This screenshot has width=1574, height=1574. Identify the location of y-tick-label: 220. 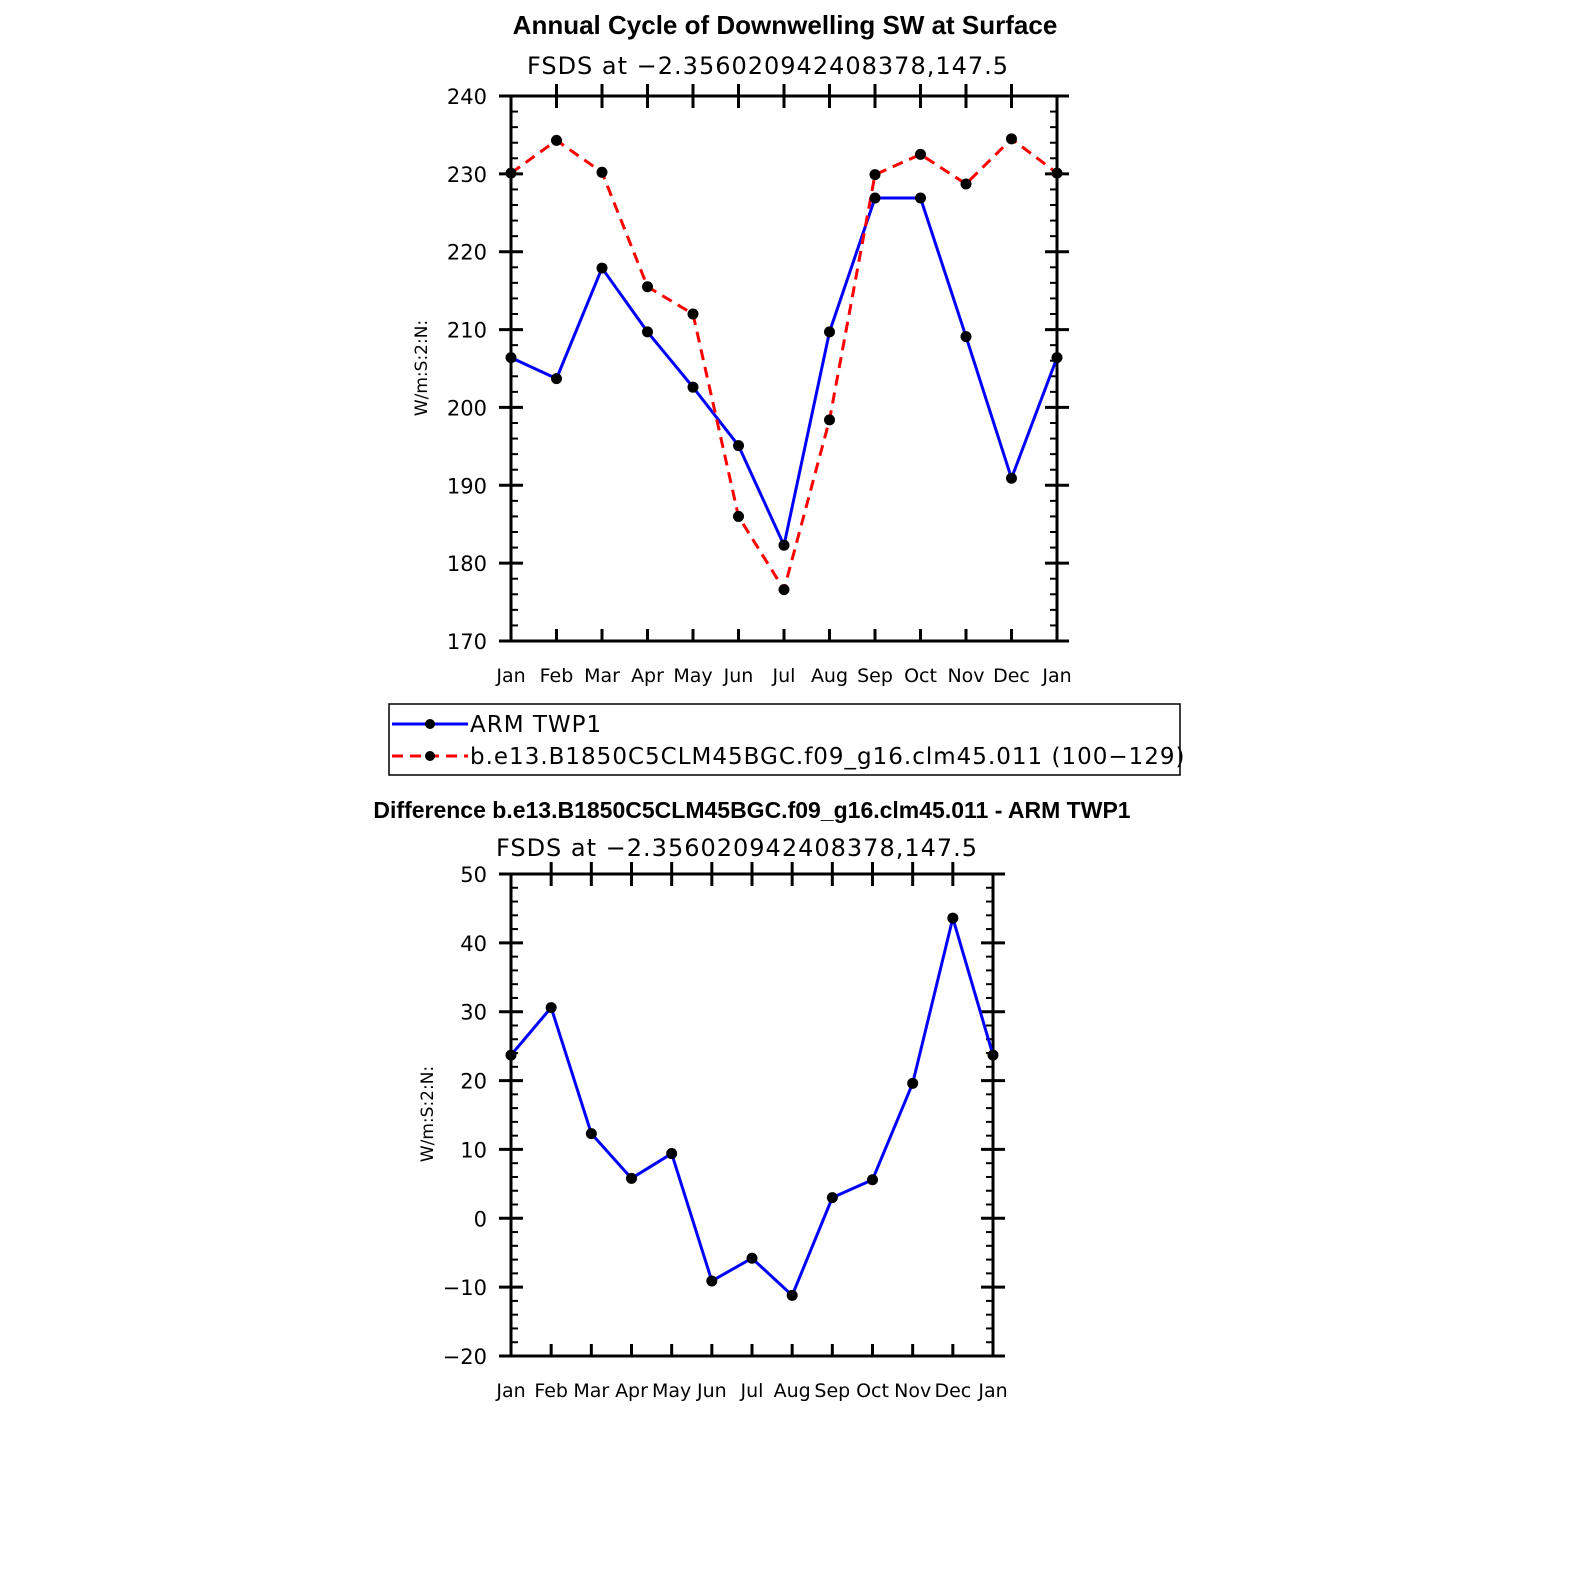
(467, 253).